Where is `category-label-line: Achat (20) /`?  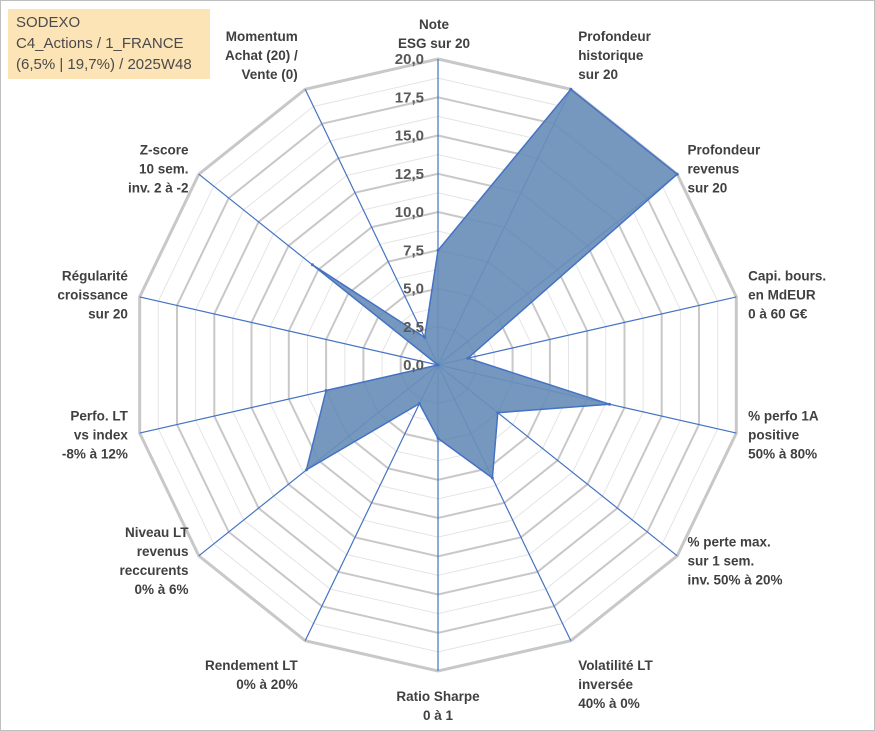 category-label-line: Achat (20) / is located at coordinates (261, 55).